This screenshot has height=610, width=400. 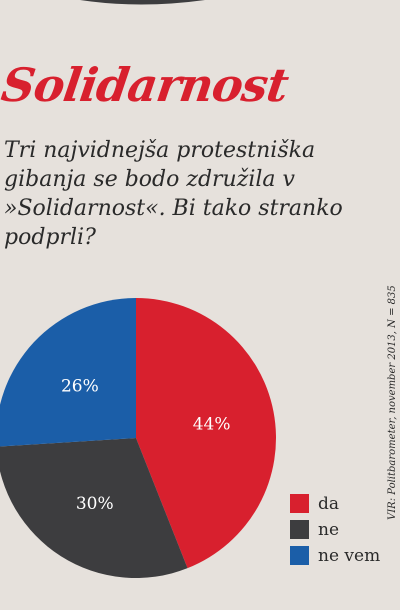 What do you see at coordinates (349, 555) in the screenshot?
I see `legend-label: ne vem` at bounding box center [349, 555].